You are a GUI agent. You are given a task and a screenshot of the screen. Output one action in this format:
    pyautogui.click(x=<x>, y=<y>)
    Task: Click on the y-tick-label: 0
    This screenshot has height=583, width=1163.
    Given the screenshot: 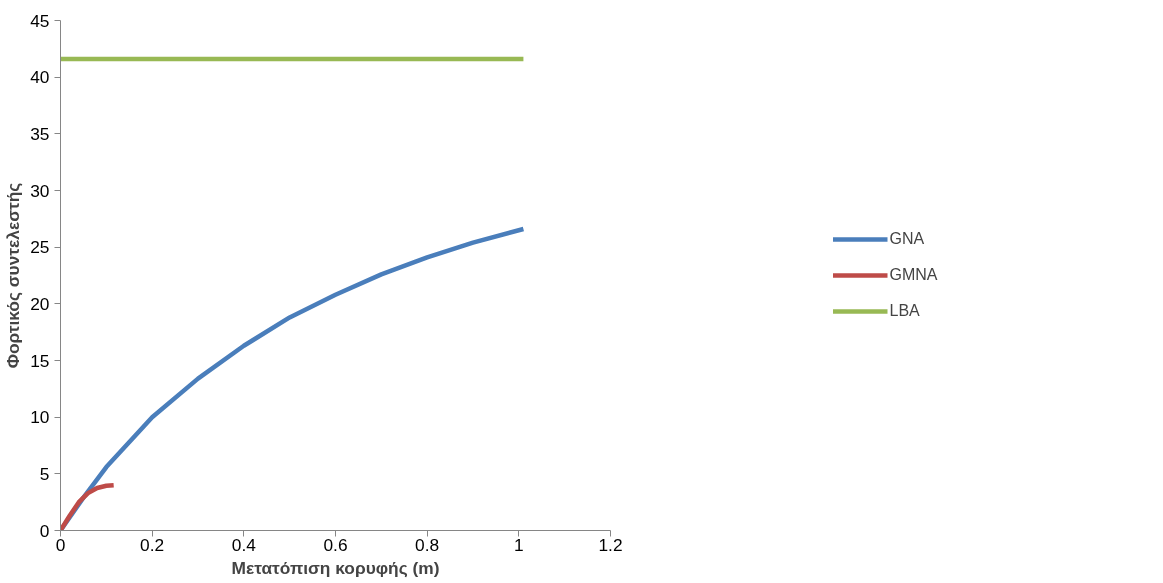 What is the action you would take?
    pyautogui.click(x=44, y=530)
    